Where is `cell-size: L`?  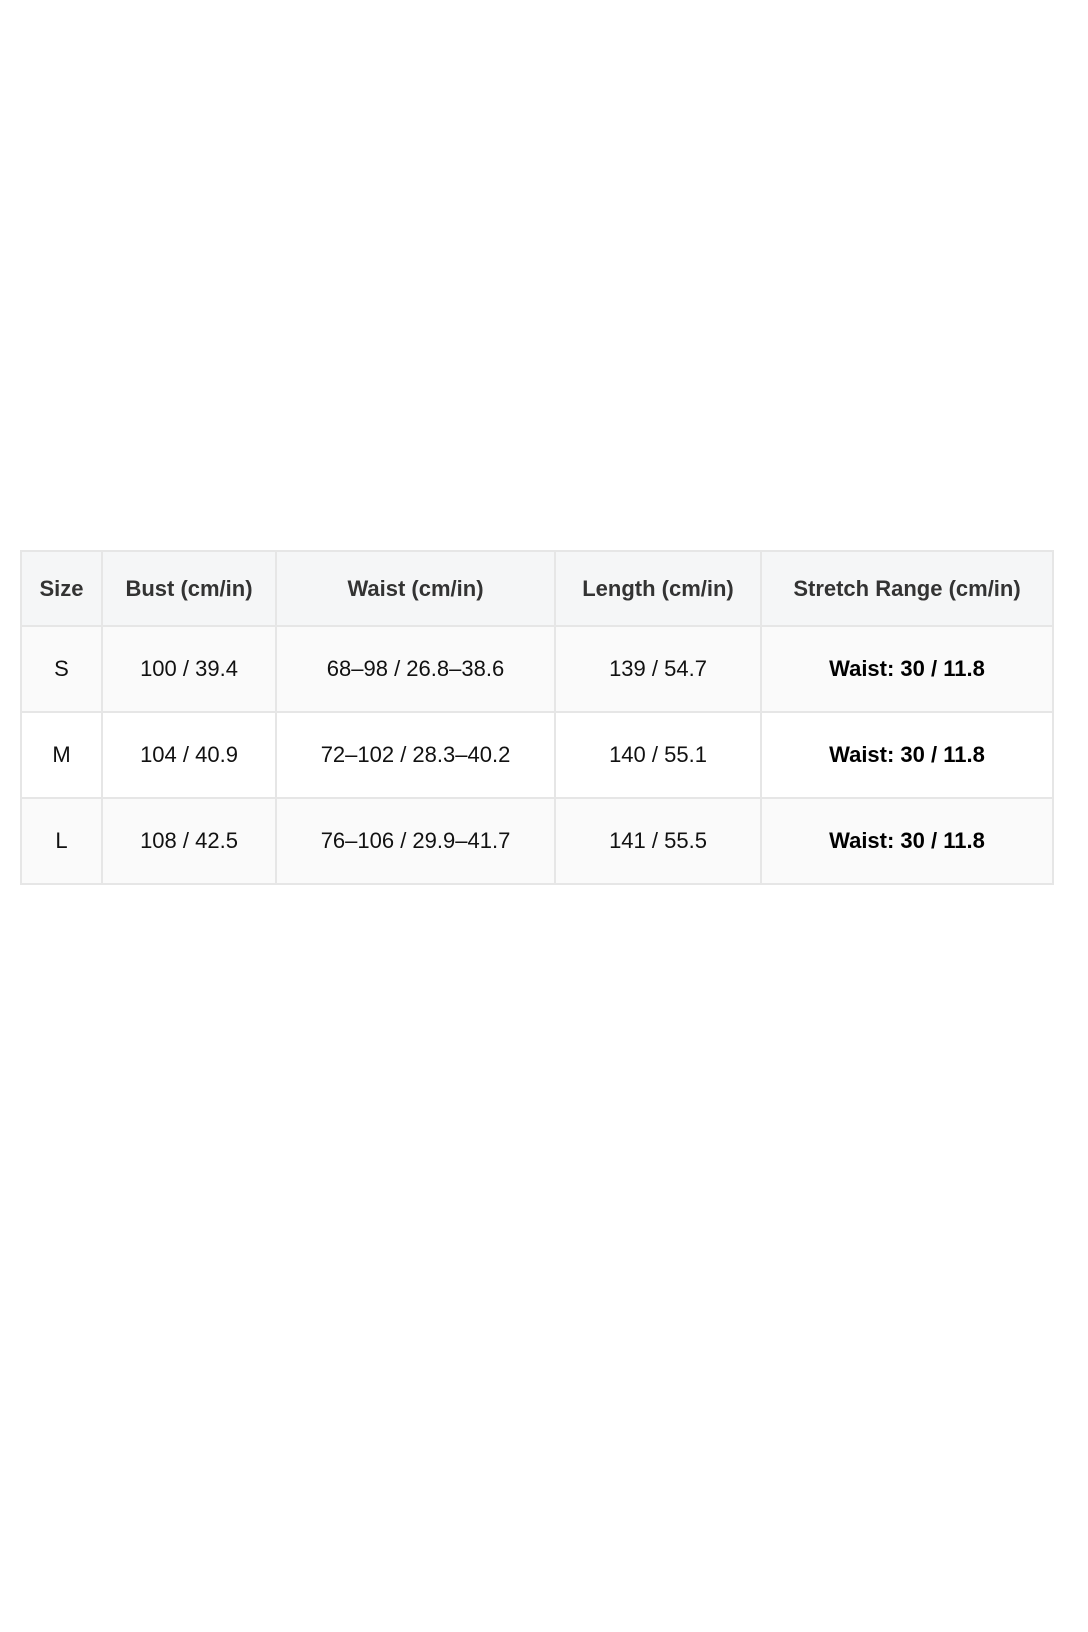
cell-size: L is located at coordinates (61, 841).